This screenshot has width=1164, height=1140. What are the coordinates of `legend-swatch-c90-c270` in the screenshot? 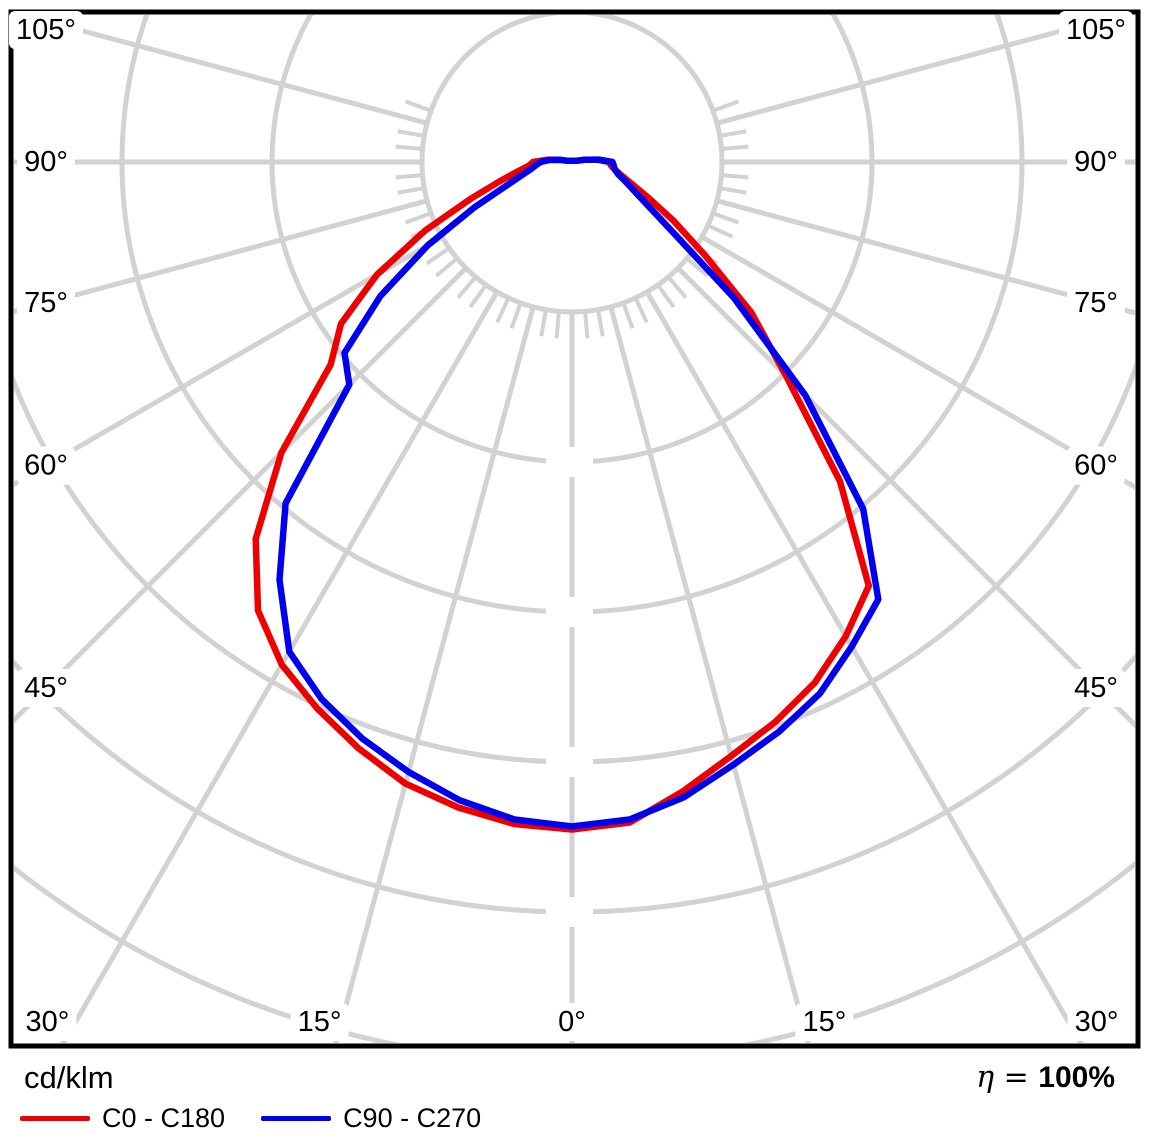 It's located at (296, 1118).